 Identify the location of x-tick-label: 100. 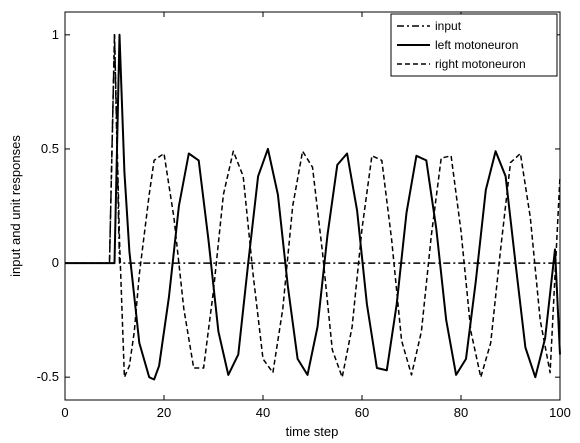
(560, 412).